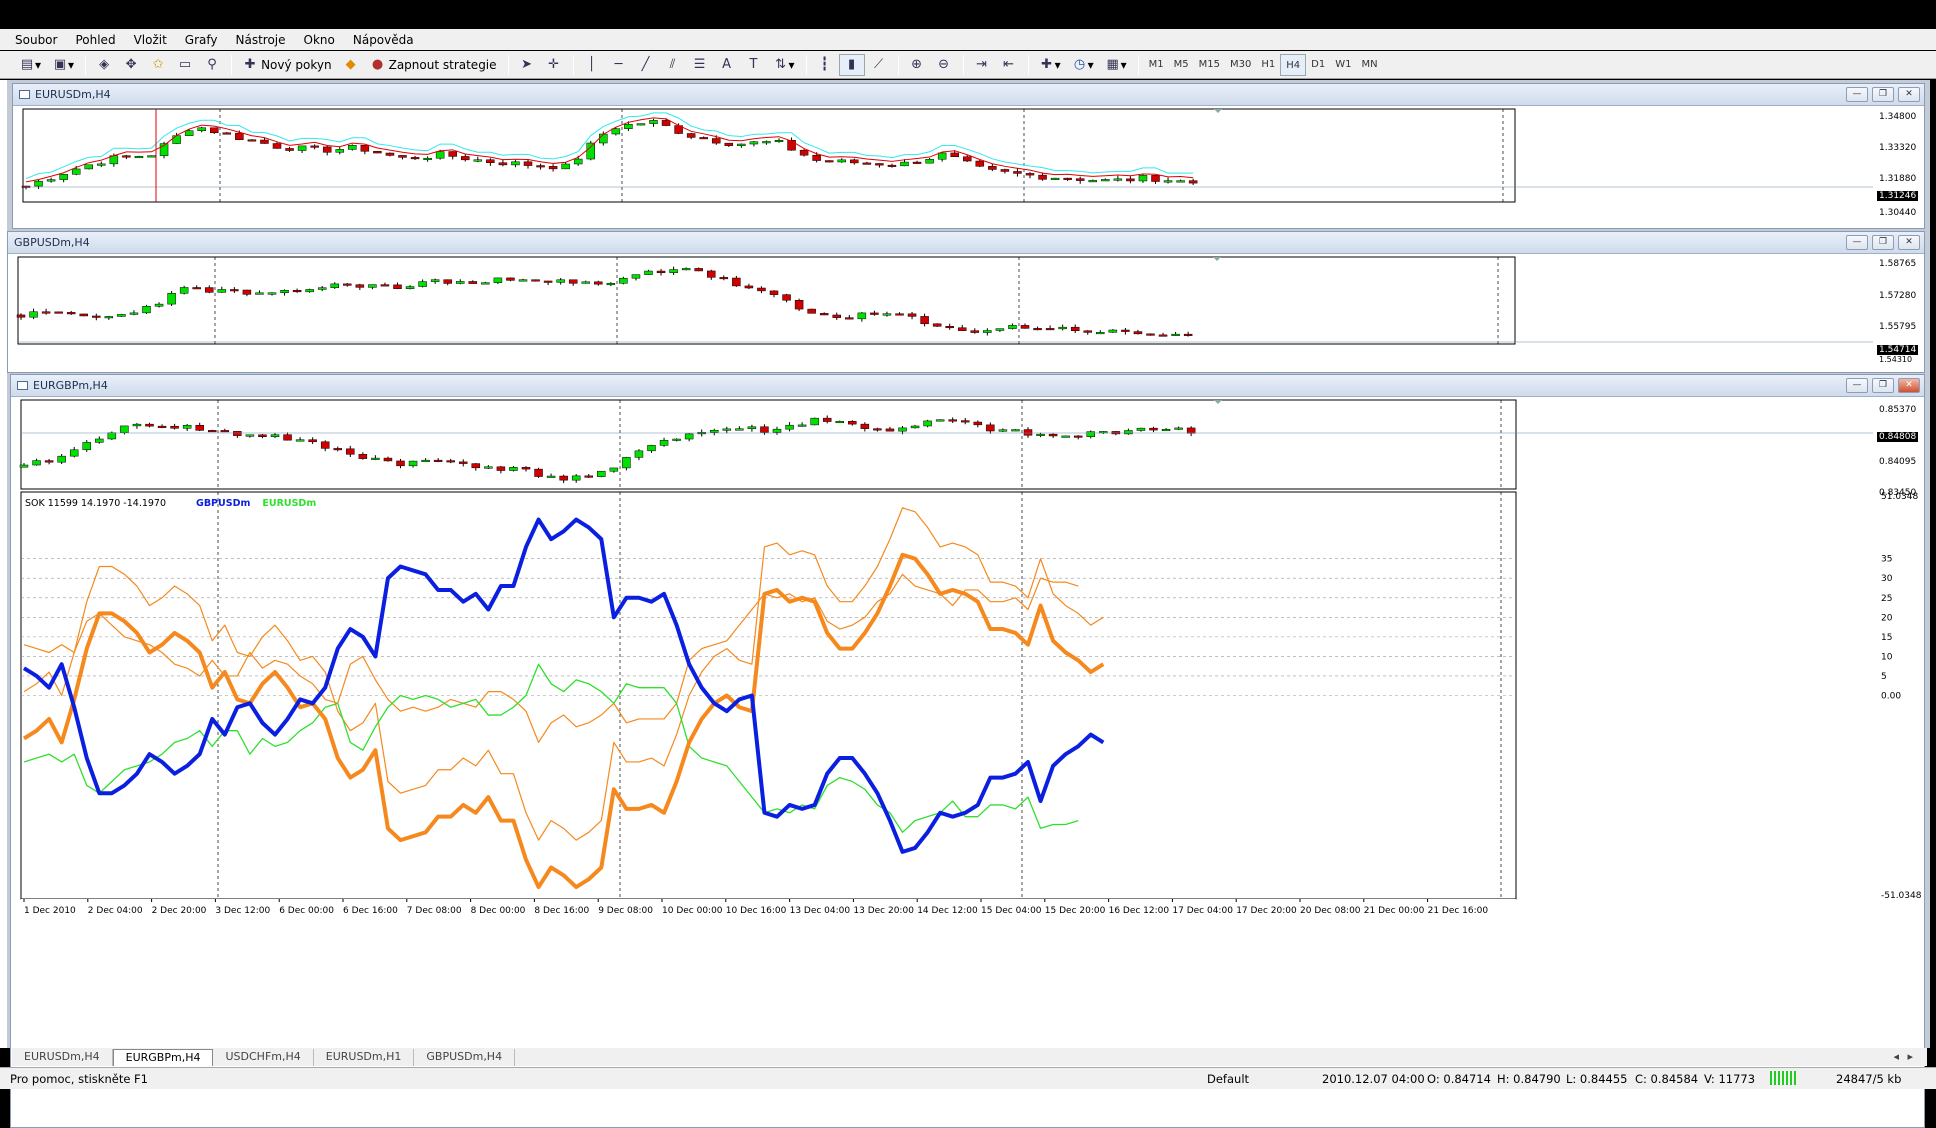  Describe the element at coordinates (769, 155) in the screenshot. I see `chart-plot-area` at that location.